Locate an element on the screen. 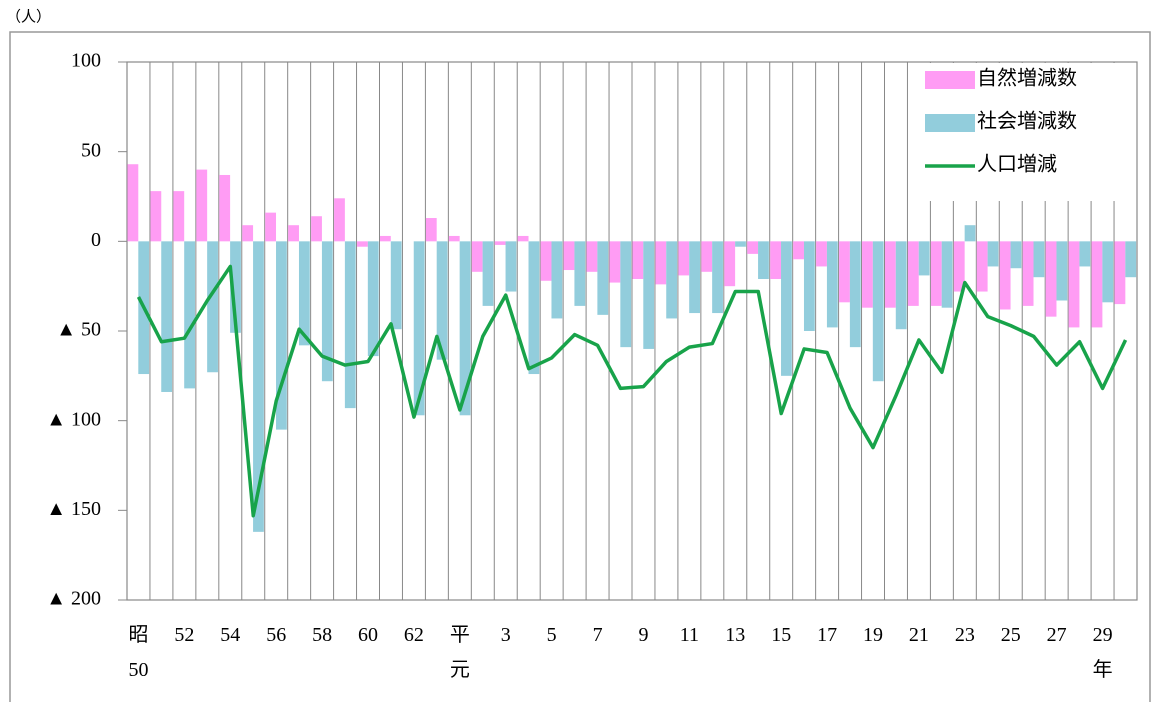 The image size is (1158, 702). x-tick-label: 3 is located at coordinates (505, 635).